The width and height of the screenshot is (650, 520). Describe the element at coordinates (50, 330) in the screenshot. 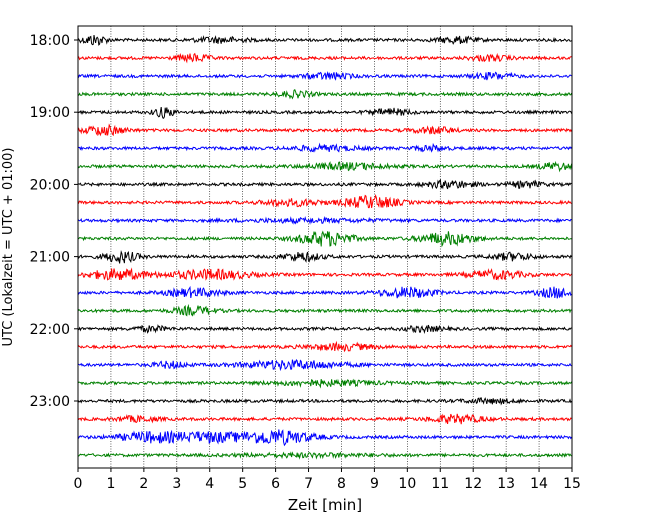

I see `y-tick-label: 22:00` at that location.